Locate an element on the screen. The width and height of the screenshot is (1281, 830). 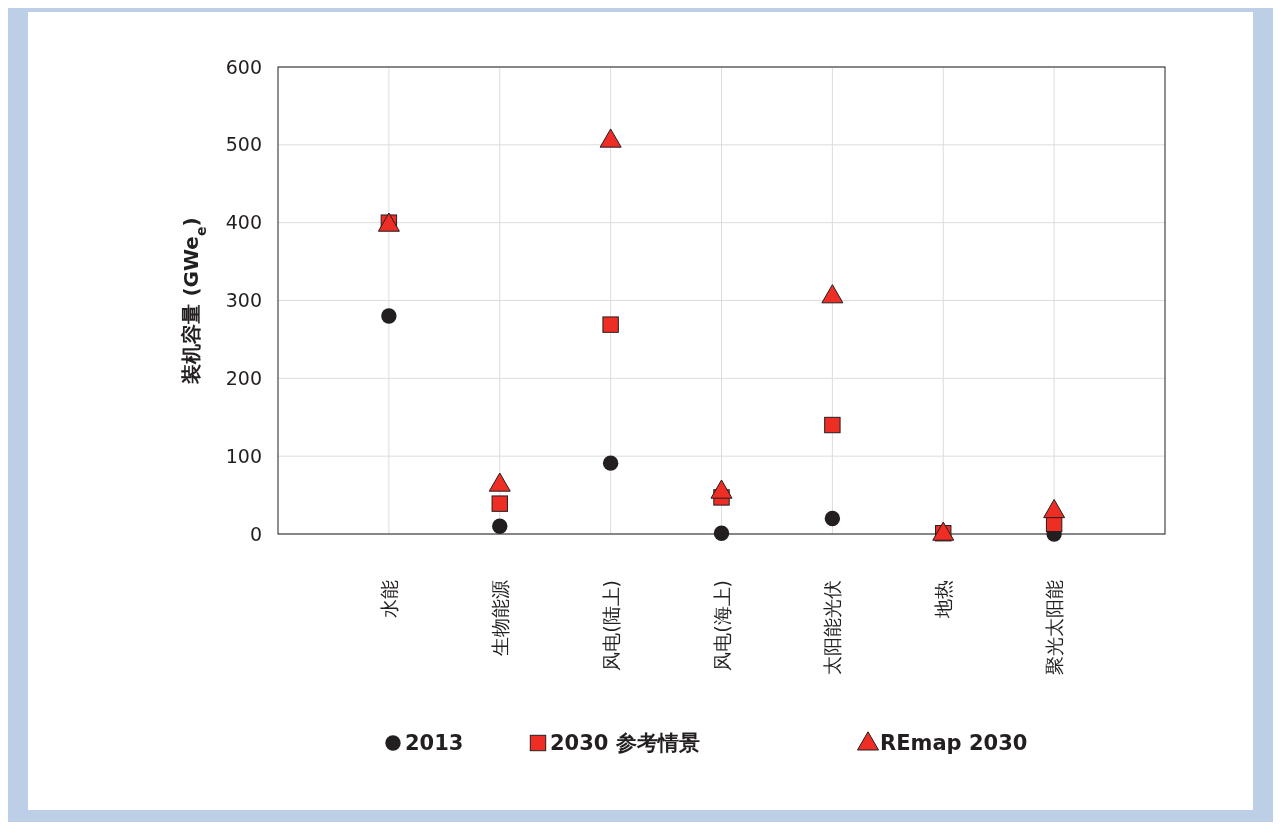
y-tick-label: 200 is located at coordinates (243, 377).